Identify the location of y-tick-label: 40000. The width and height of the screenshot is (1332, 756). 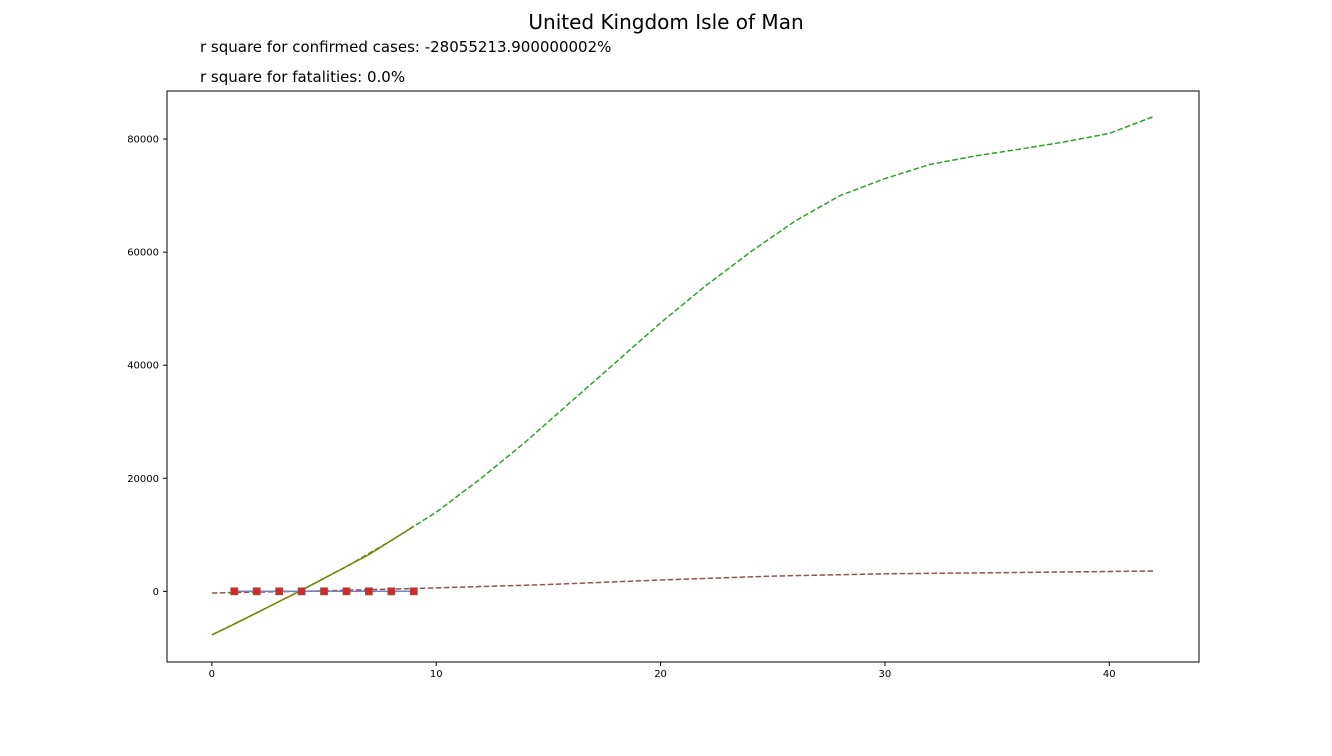
(143, 366).